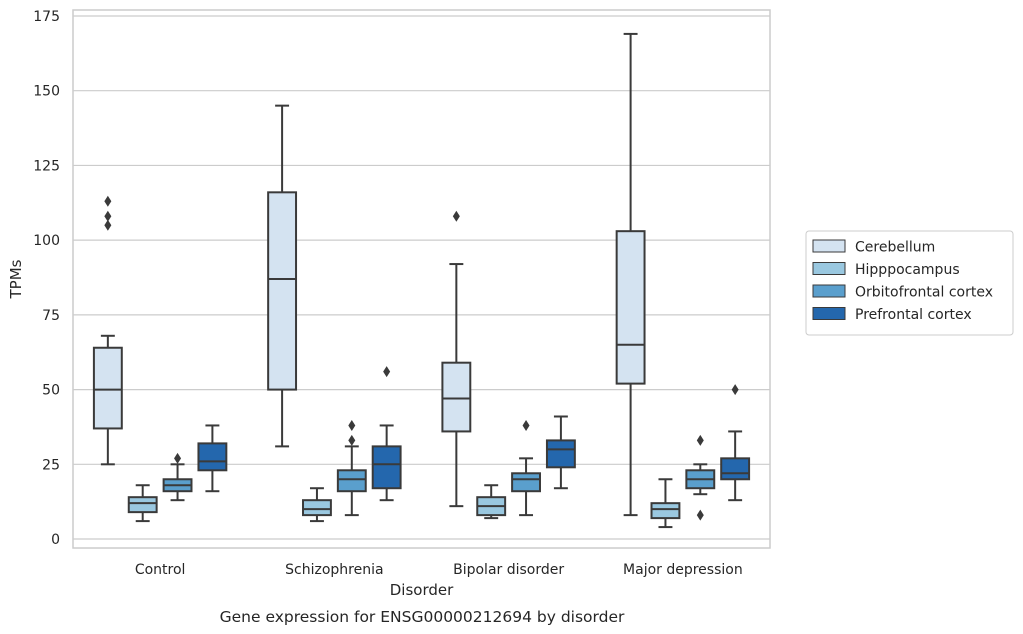 The image size is (1023, 634). Describe the element at coordinates (46, 17) in the screenshot. I see `y-tick-label: 175` at that location.